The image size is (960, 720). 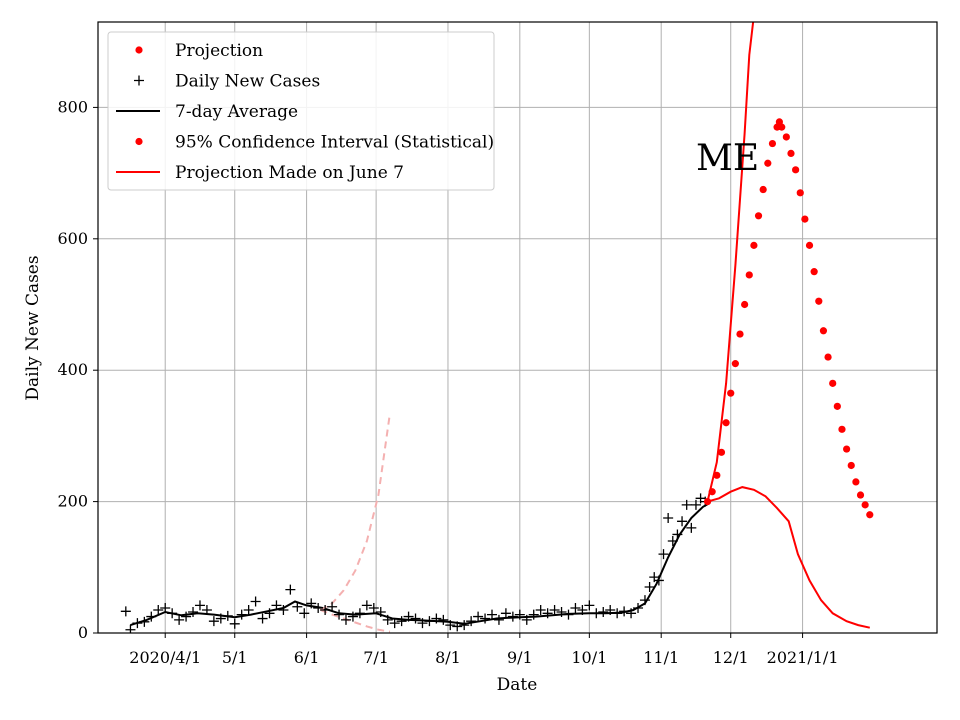 I want to click on legend-label: Projection Made on June 7, so click(x=289, y=173).